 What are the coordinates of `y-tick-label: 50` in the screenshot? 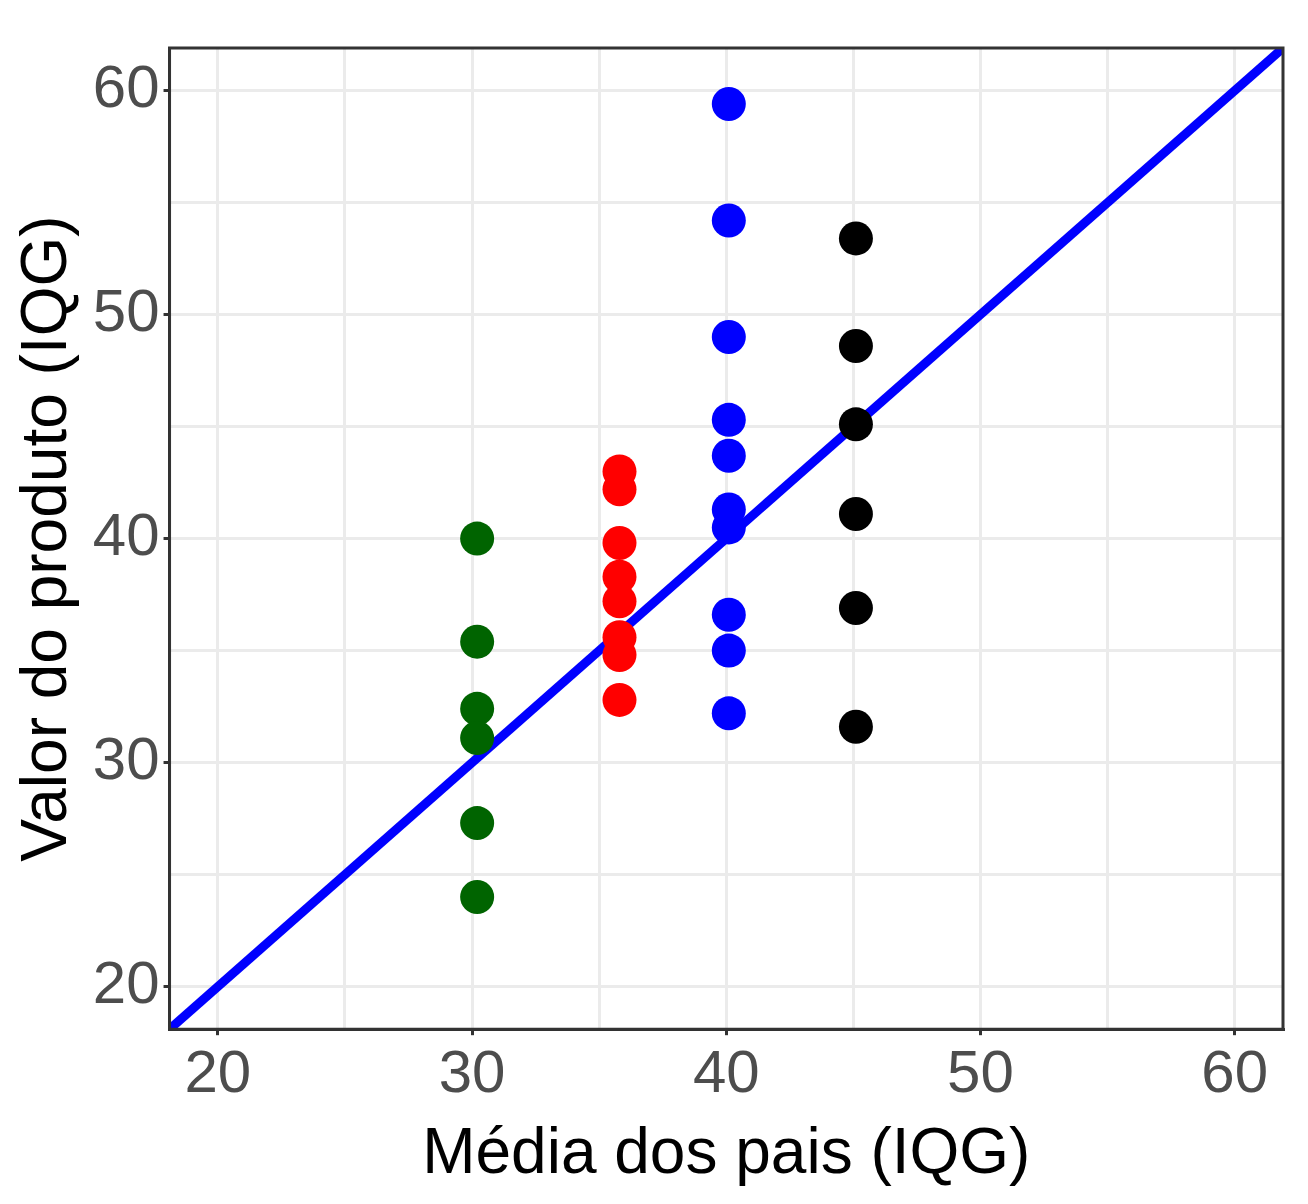 It's located at (126, 311).